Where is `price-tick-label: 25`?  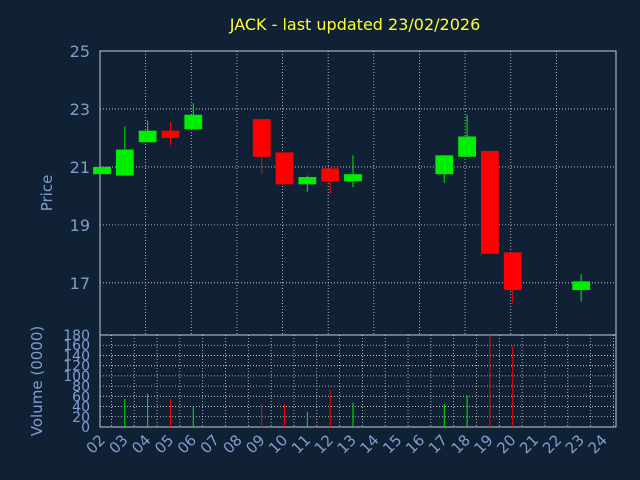
price-tick-label: 25 is located at coordinates (80, 51).